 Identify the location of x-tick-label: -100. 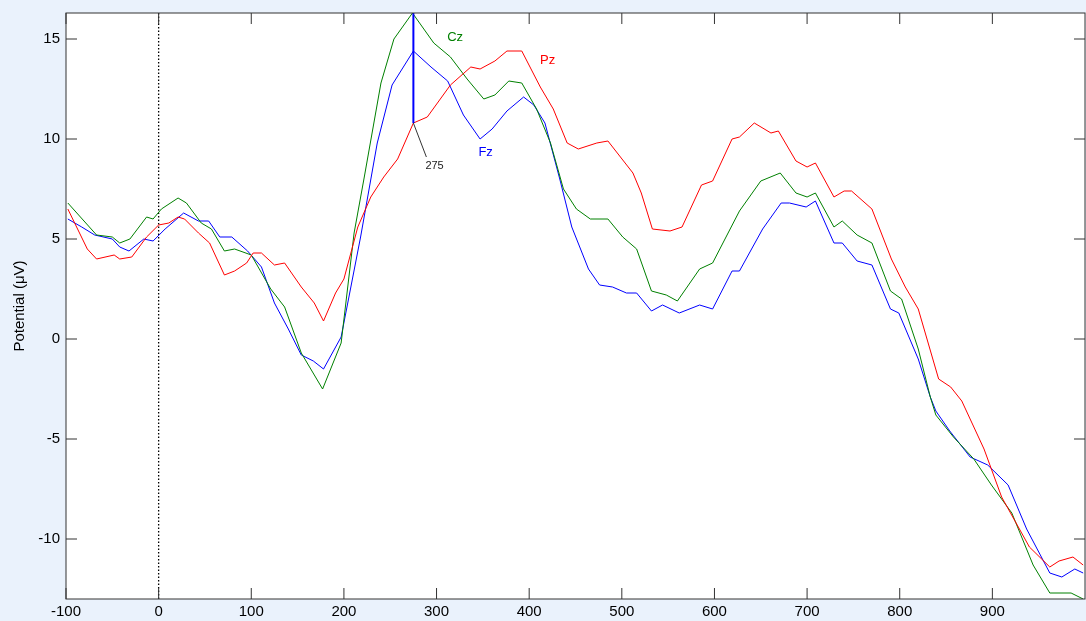
(66, 610).